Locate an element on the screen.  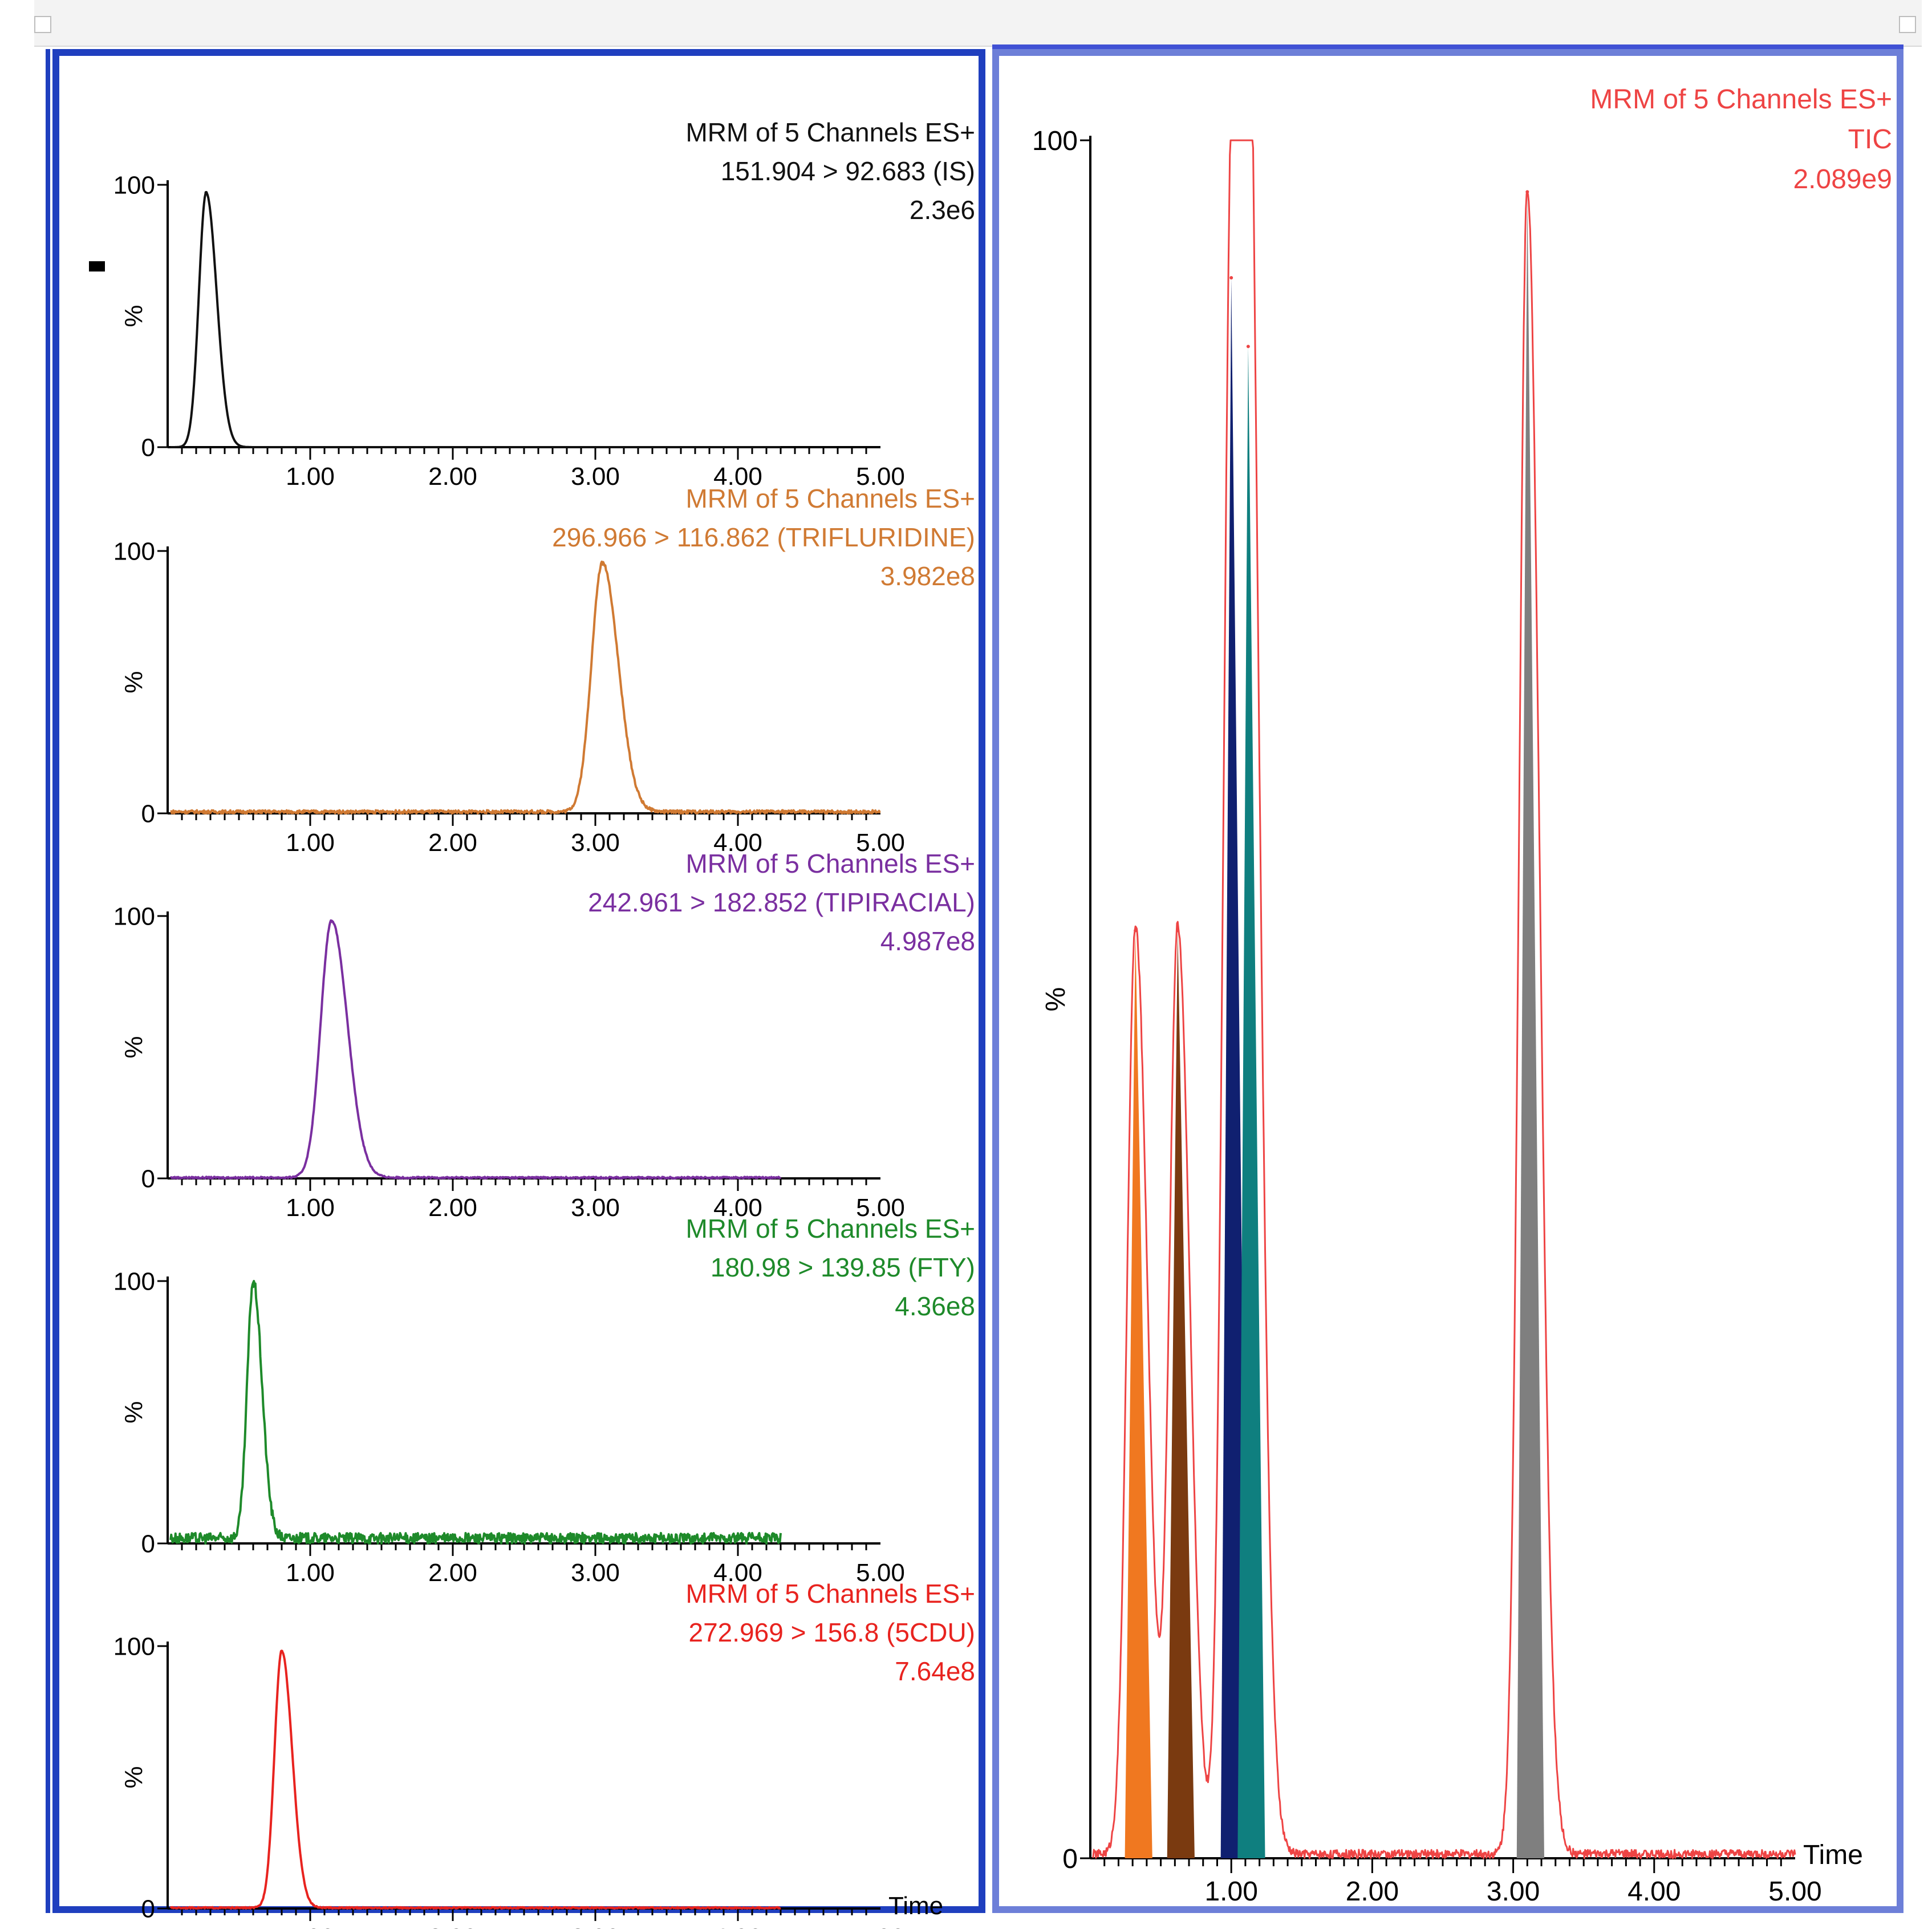
chart-header-line: 296.966 > 116.862 (TRIFLURIDINE) is located at coordinates (763, 537).